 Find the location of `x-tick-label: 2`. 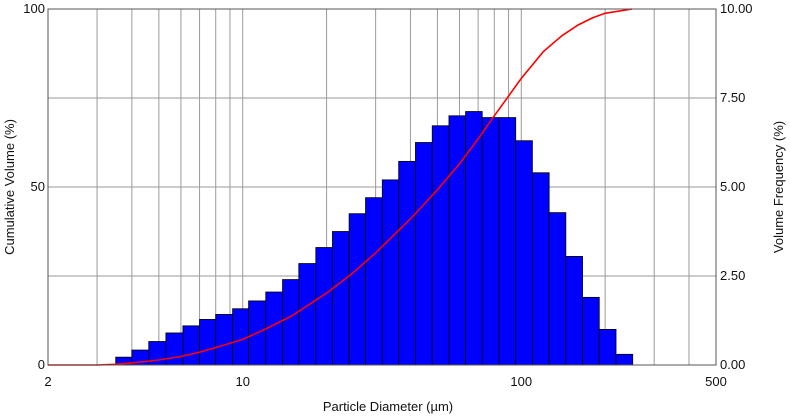

x-tick-label: 2 is located at coordinates (47, 381).